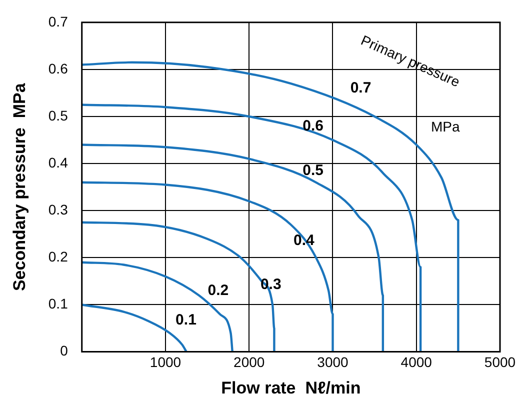  I want to click on series-label: 0.6, so click(313, 126).